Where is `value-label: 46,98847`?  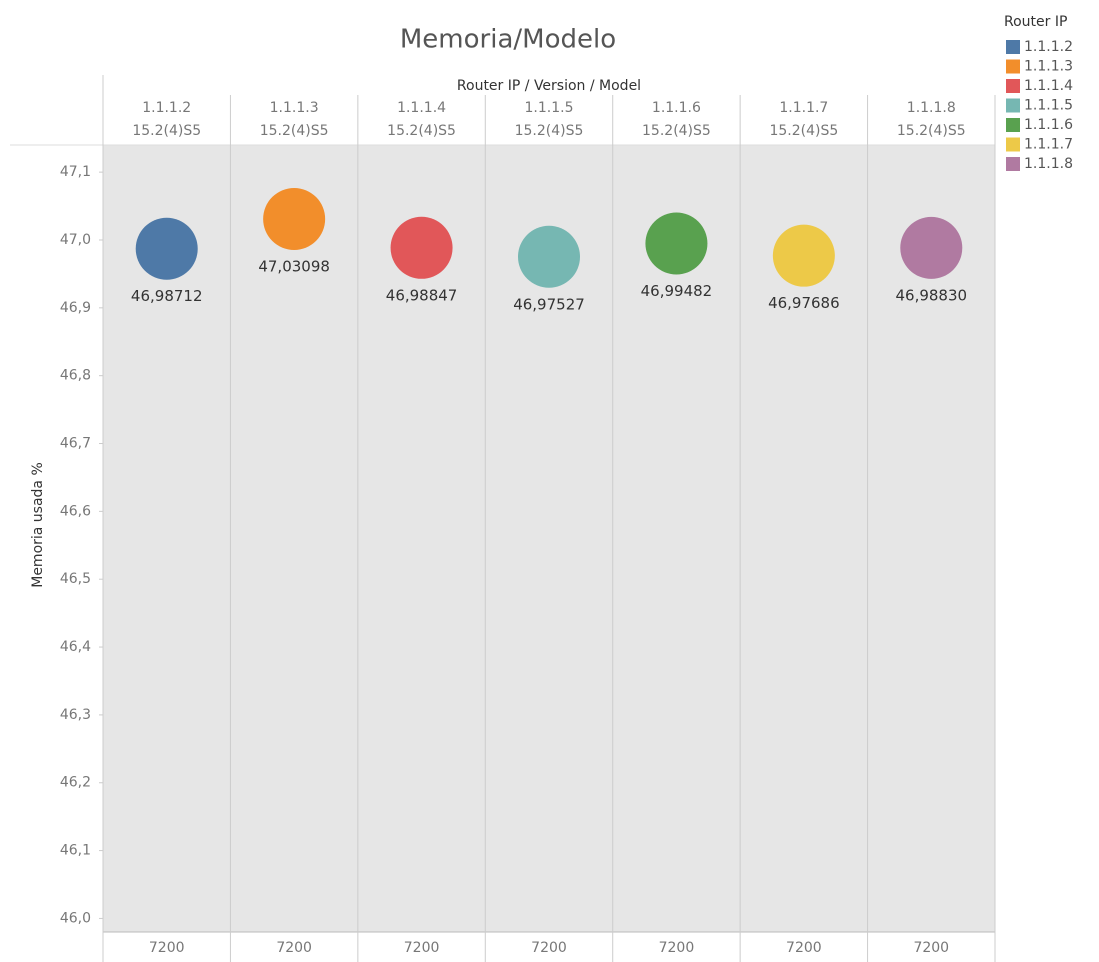
value-label: 46,98847 is located at coordinates (422, 295).